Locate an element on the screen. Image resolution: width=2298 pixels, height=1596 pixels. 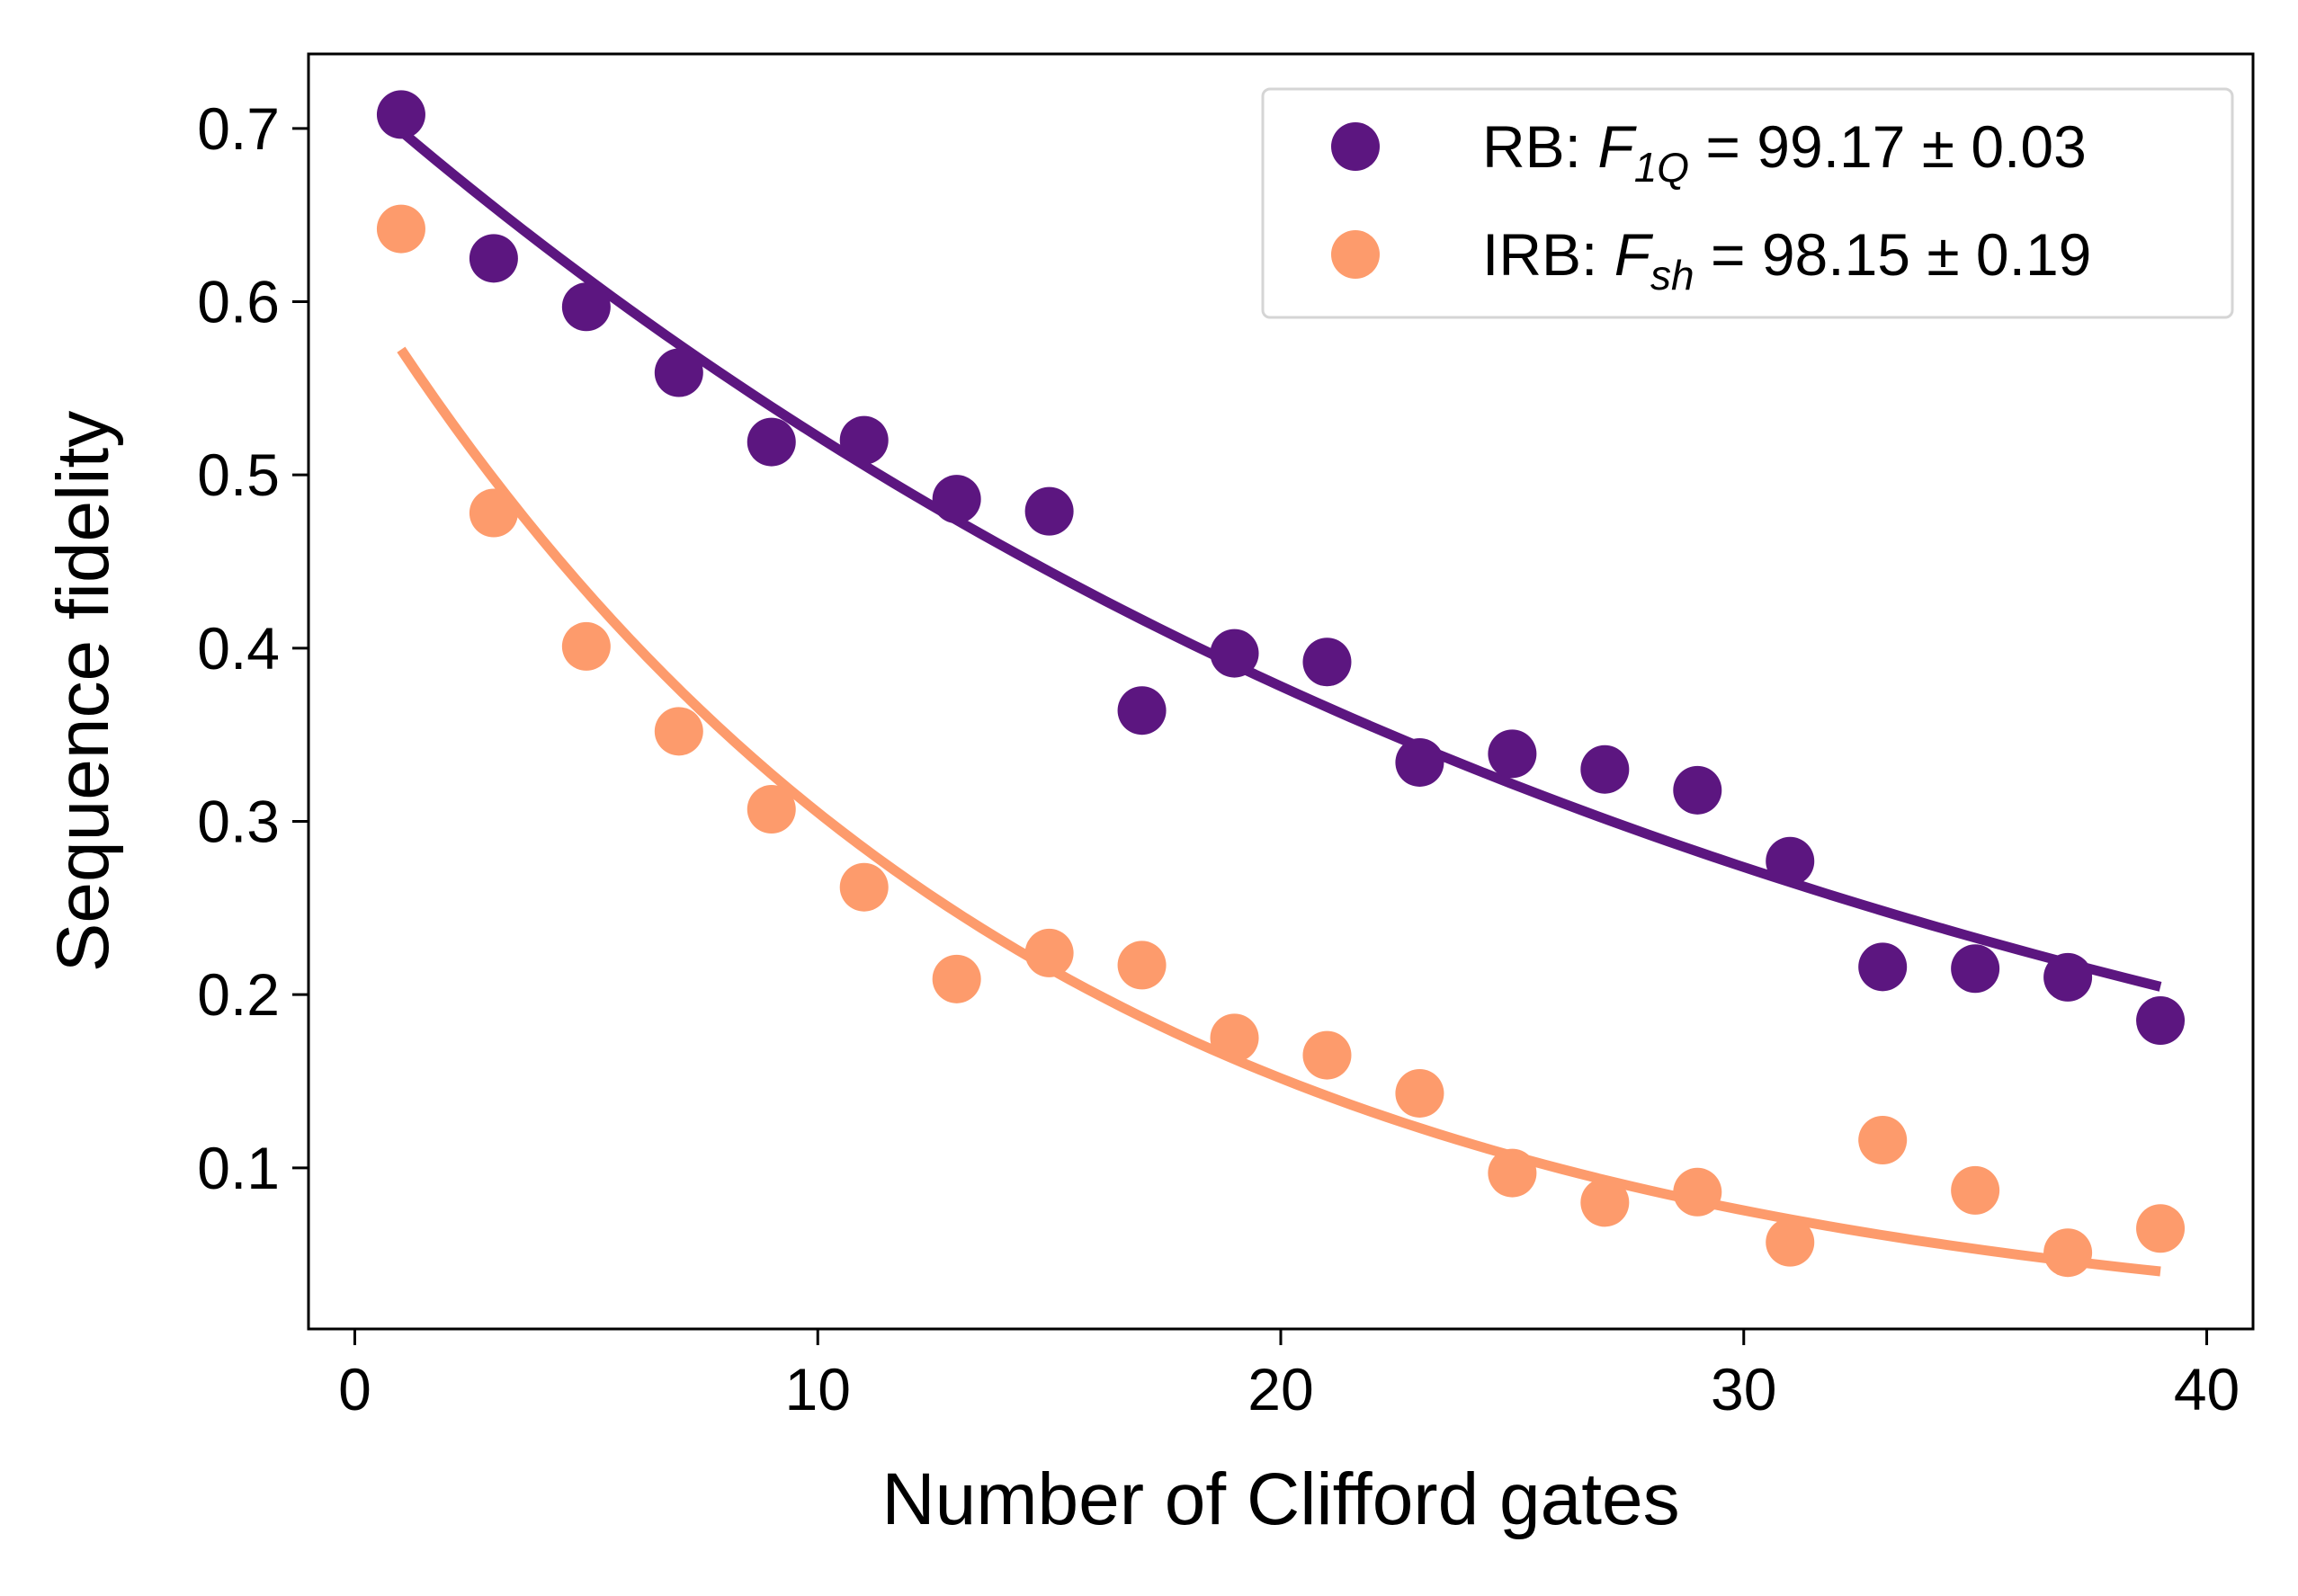
x-axis-label: Number of Clifford gates is located at coordinates (1280, 1499).